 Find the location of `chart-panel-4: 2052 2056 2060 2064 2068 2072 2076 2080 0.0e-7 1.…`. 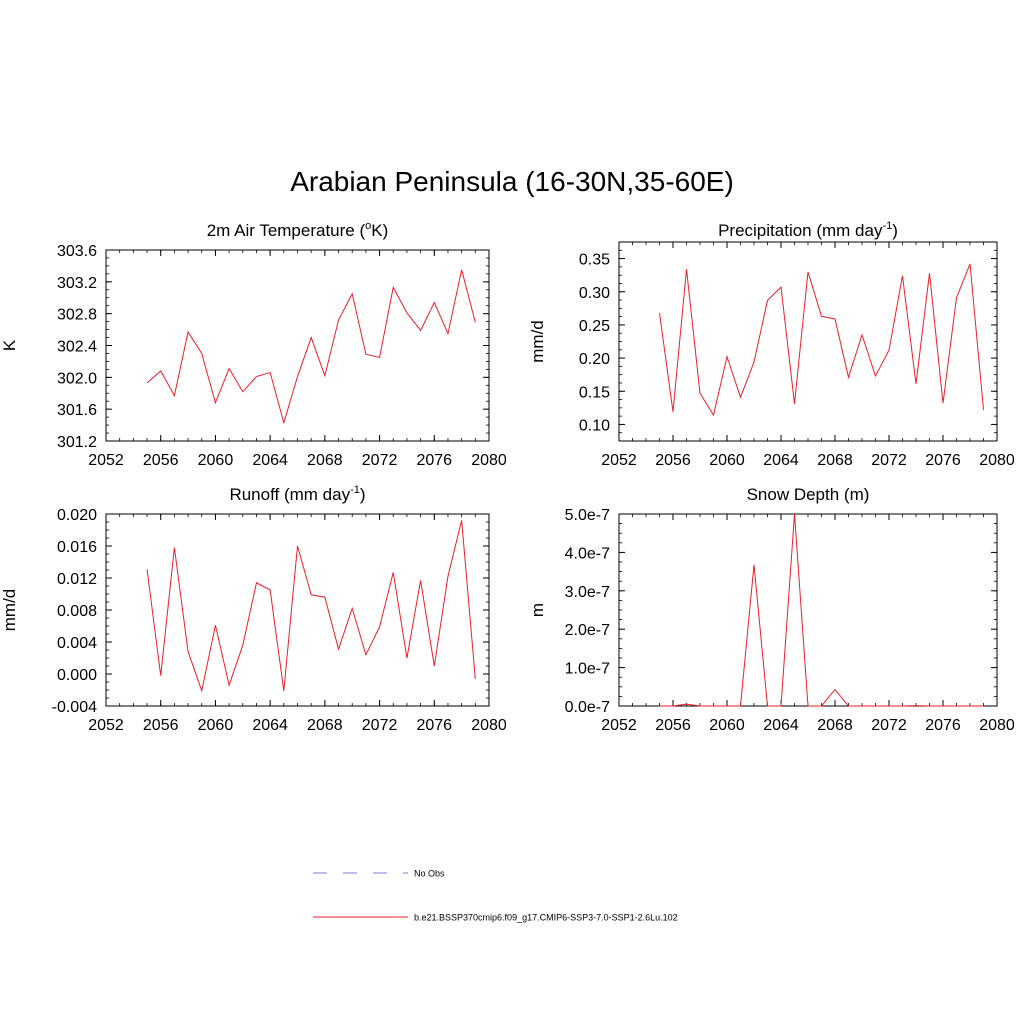

chart-panel-4: 2052 2056 2060 2064 2068 2072 2076 2080 0.0e-7 1.… is located at coordinates (771, 609).